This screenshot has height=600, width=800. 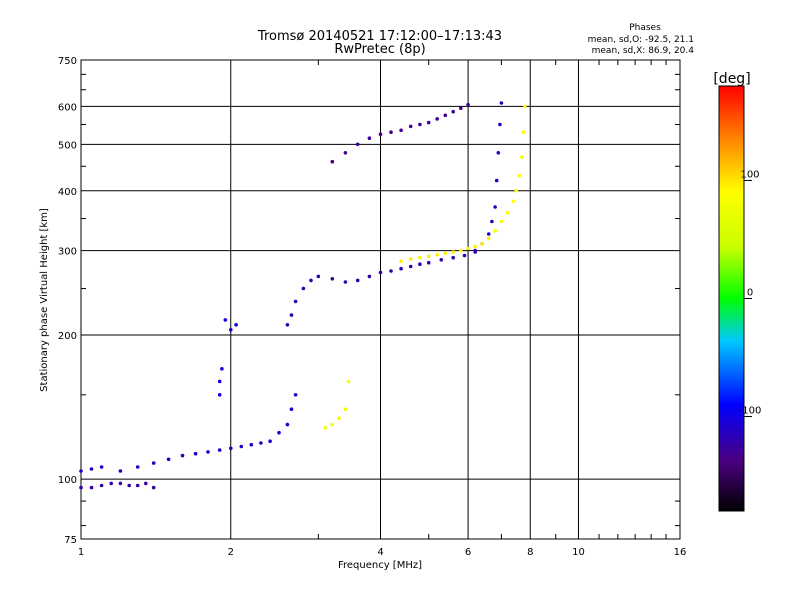 What do you see at coordinates (67, 192) in the screenshot?
I see `y-tick-label: 400` at bounding box center [67, 192].